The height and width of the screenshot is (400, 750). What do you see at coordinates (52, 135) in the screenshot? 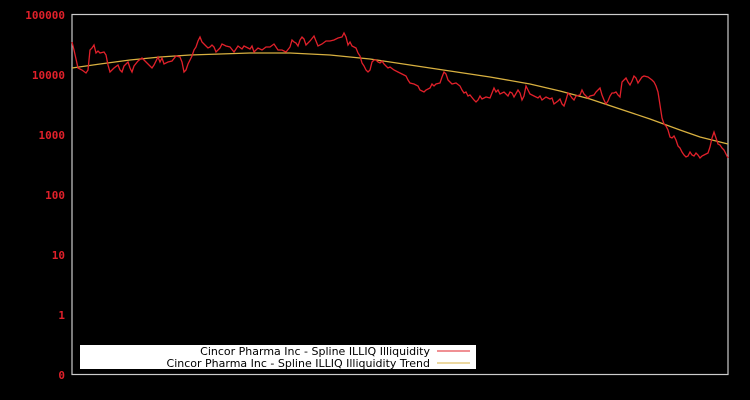
I see `y-tick-label: 1000` at bounding box center [52, 135].